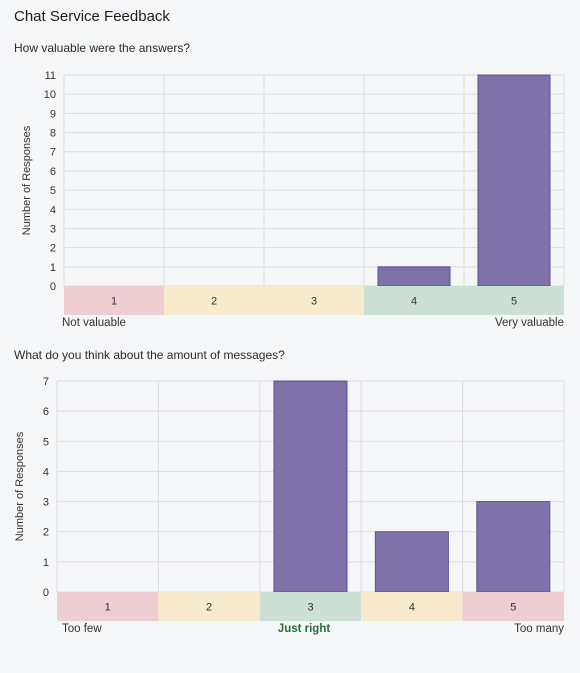 The width and height of the screenshot is (580, 673). I want to click on chart-2-center-label: Just right, so click(304, 629).